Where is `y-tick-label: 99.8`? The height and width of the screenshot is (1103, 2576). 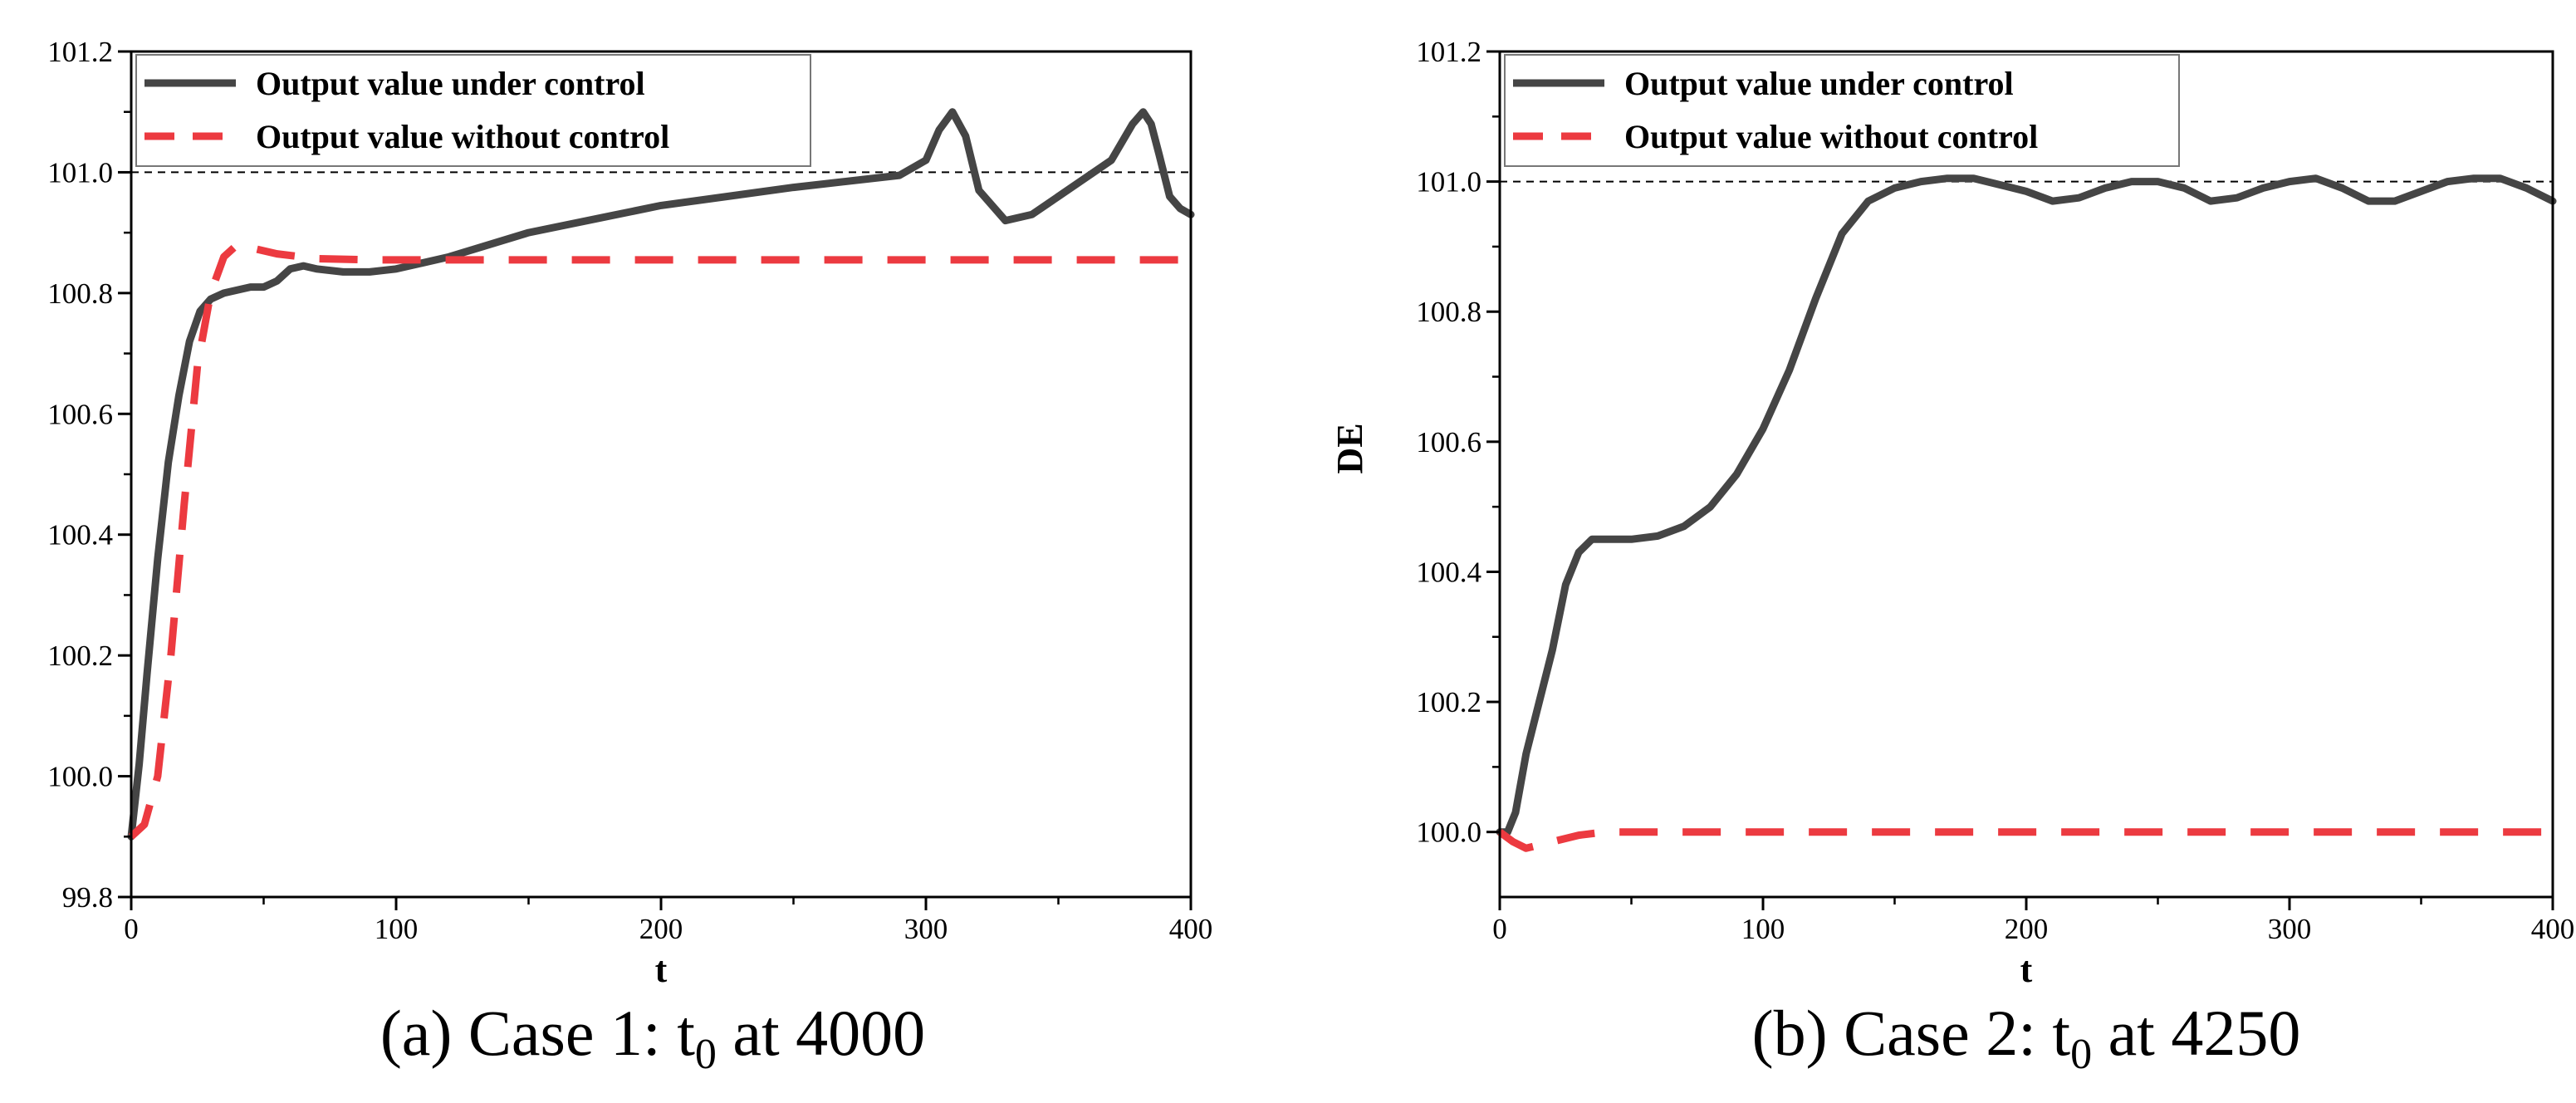
y-tick-label: 99.8 is located at coordinates (88, 897).